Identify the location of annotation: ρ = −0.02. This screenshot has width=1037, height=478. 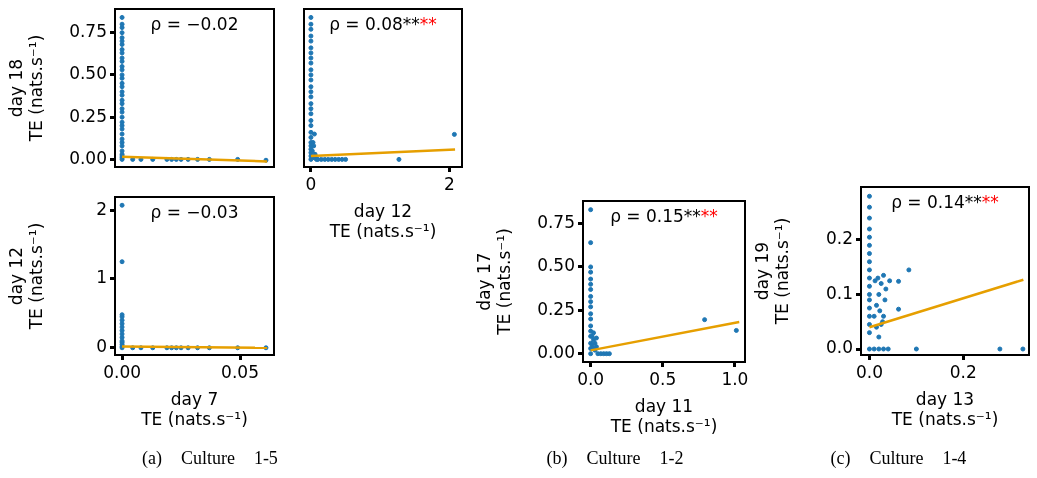
(194, 23).